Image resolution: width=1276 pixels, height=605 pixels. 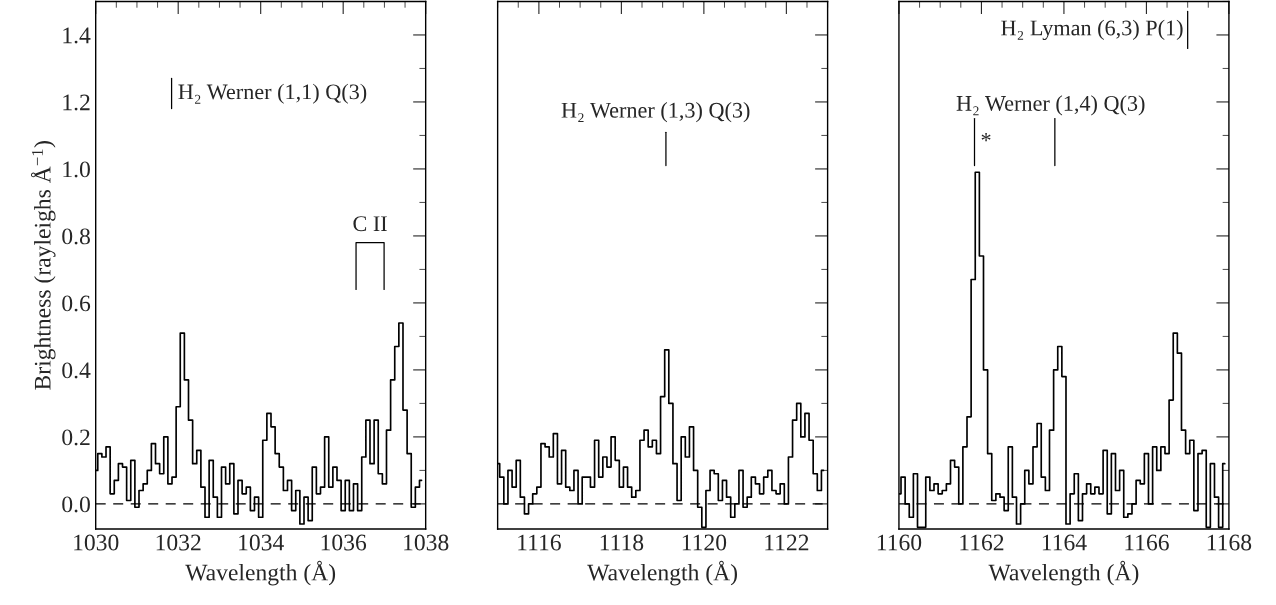 What do you see at coordinates (622, 542) in the screenshot?
I see `x-tick-label: 1118` at bounding box center [622, 542].